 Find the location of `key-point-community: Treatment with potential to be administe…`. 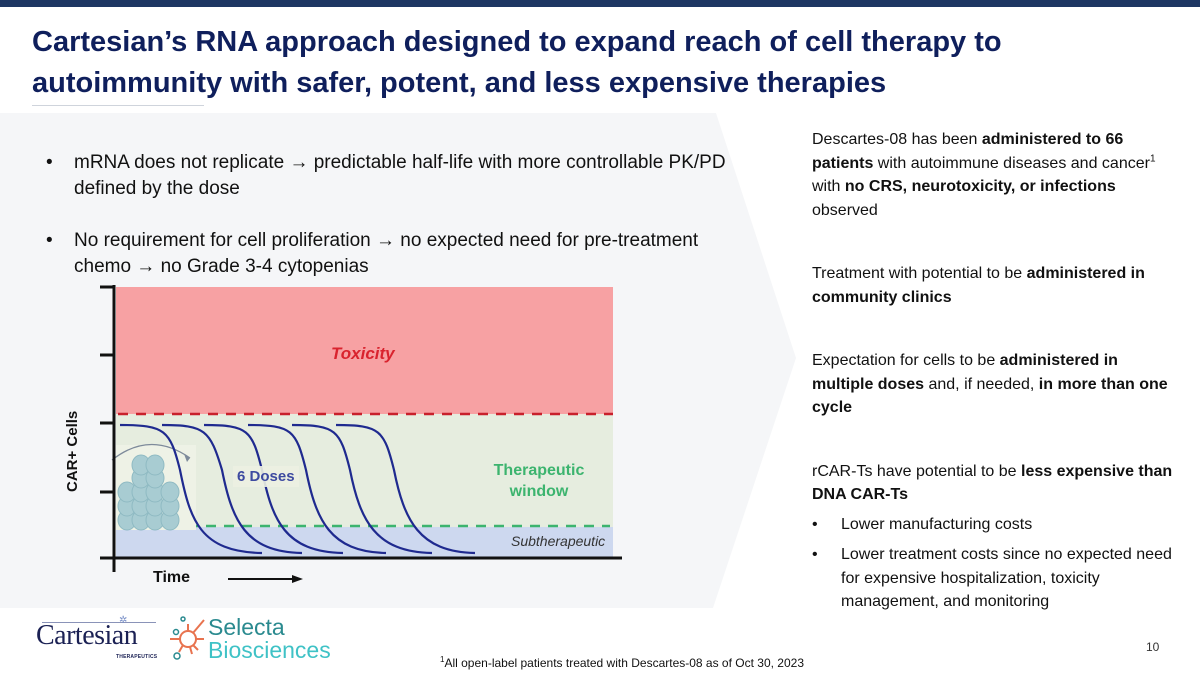

key-point-community: Treatment with potential to be administe… is located at coordinates (997, 285).